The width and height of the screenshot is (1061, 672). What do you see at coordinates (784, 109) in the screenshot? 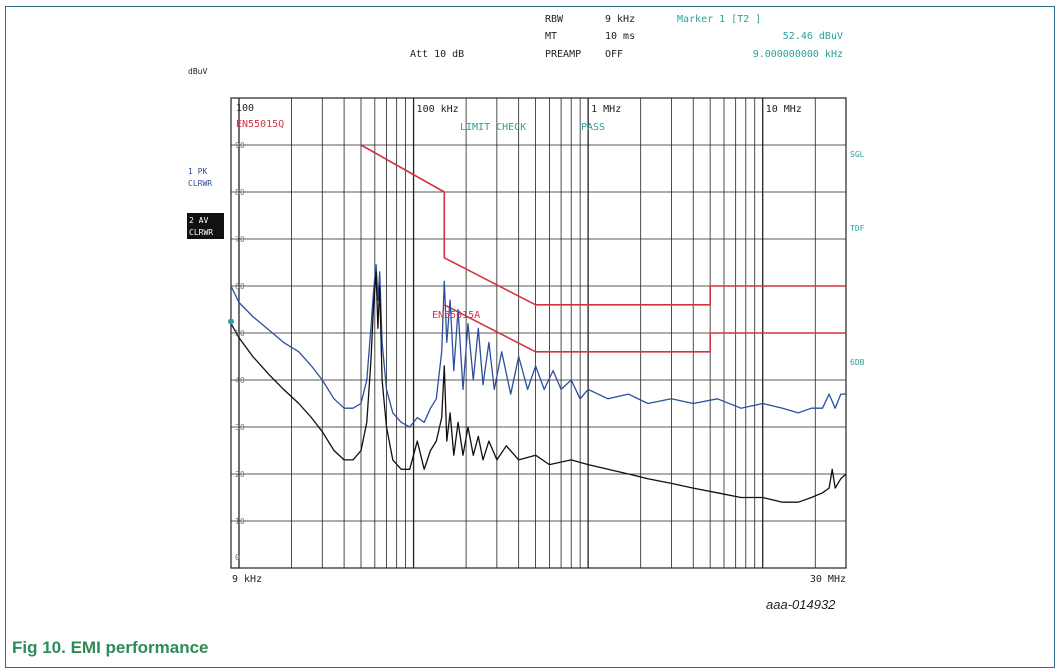
I see `x-tick-label: 10 MHz` at bounding box center [784, 109].